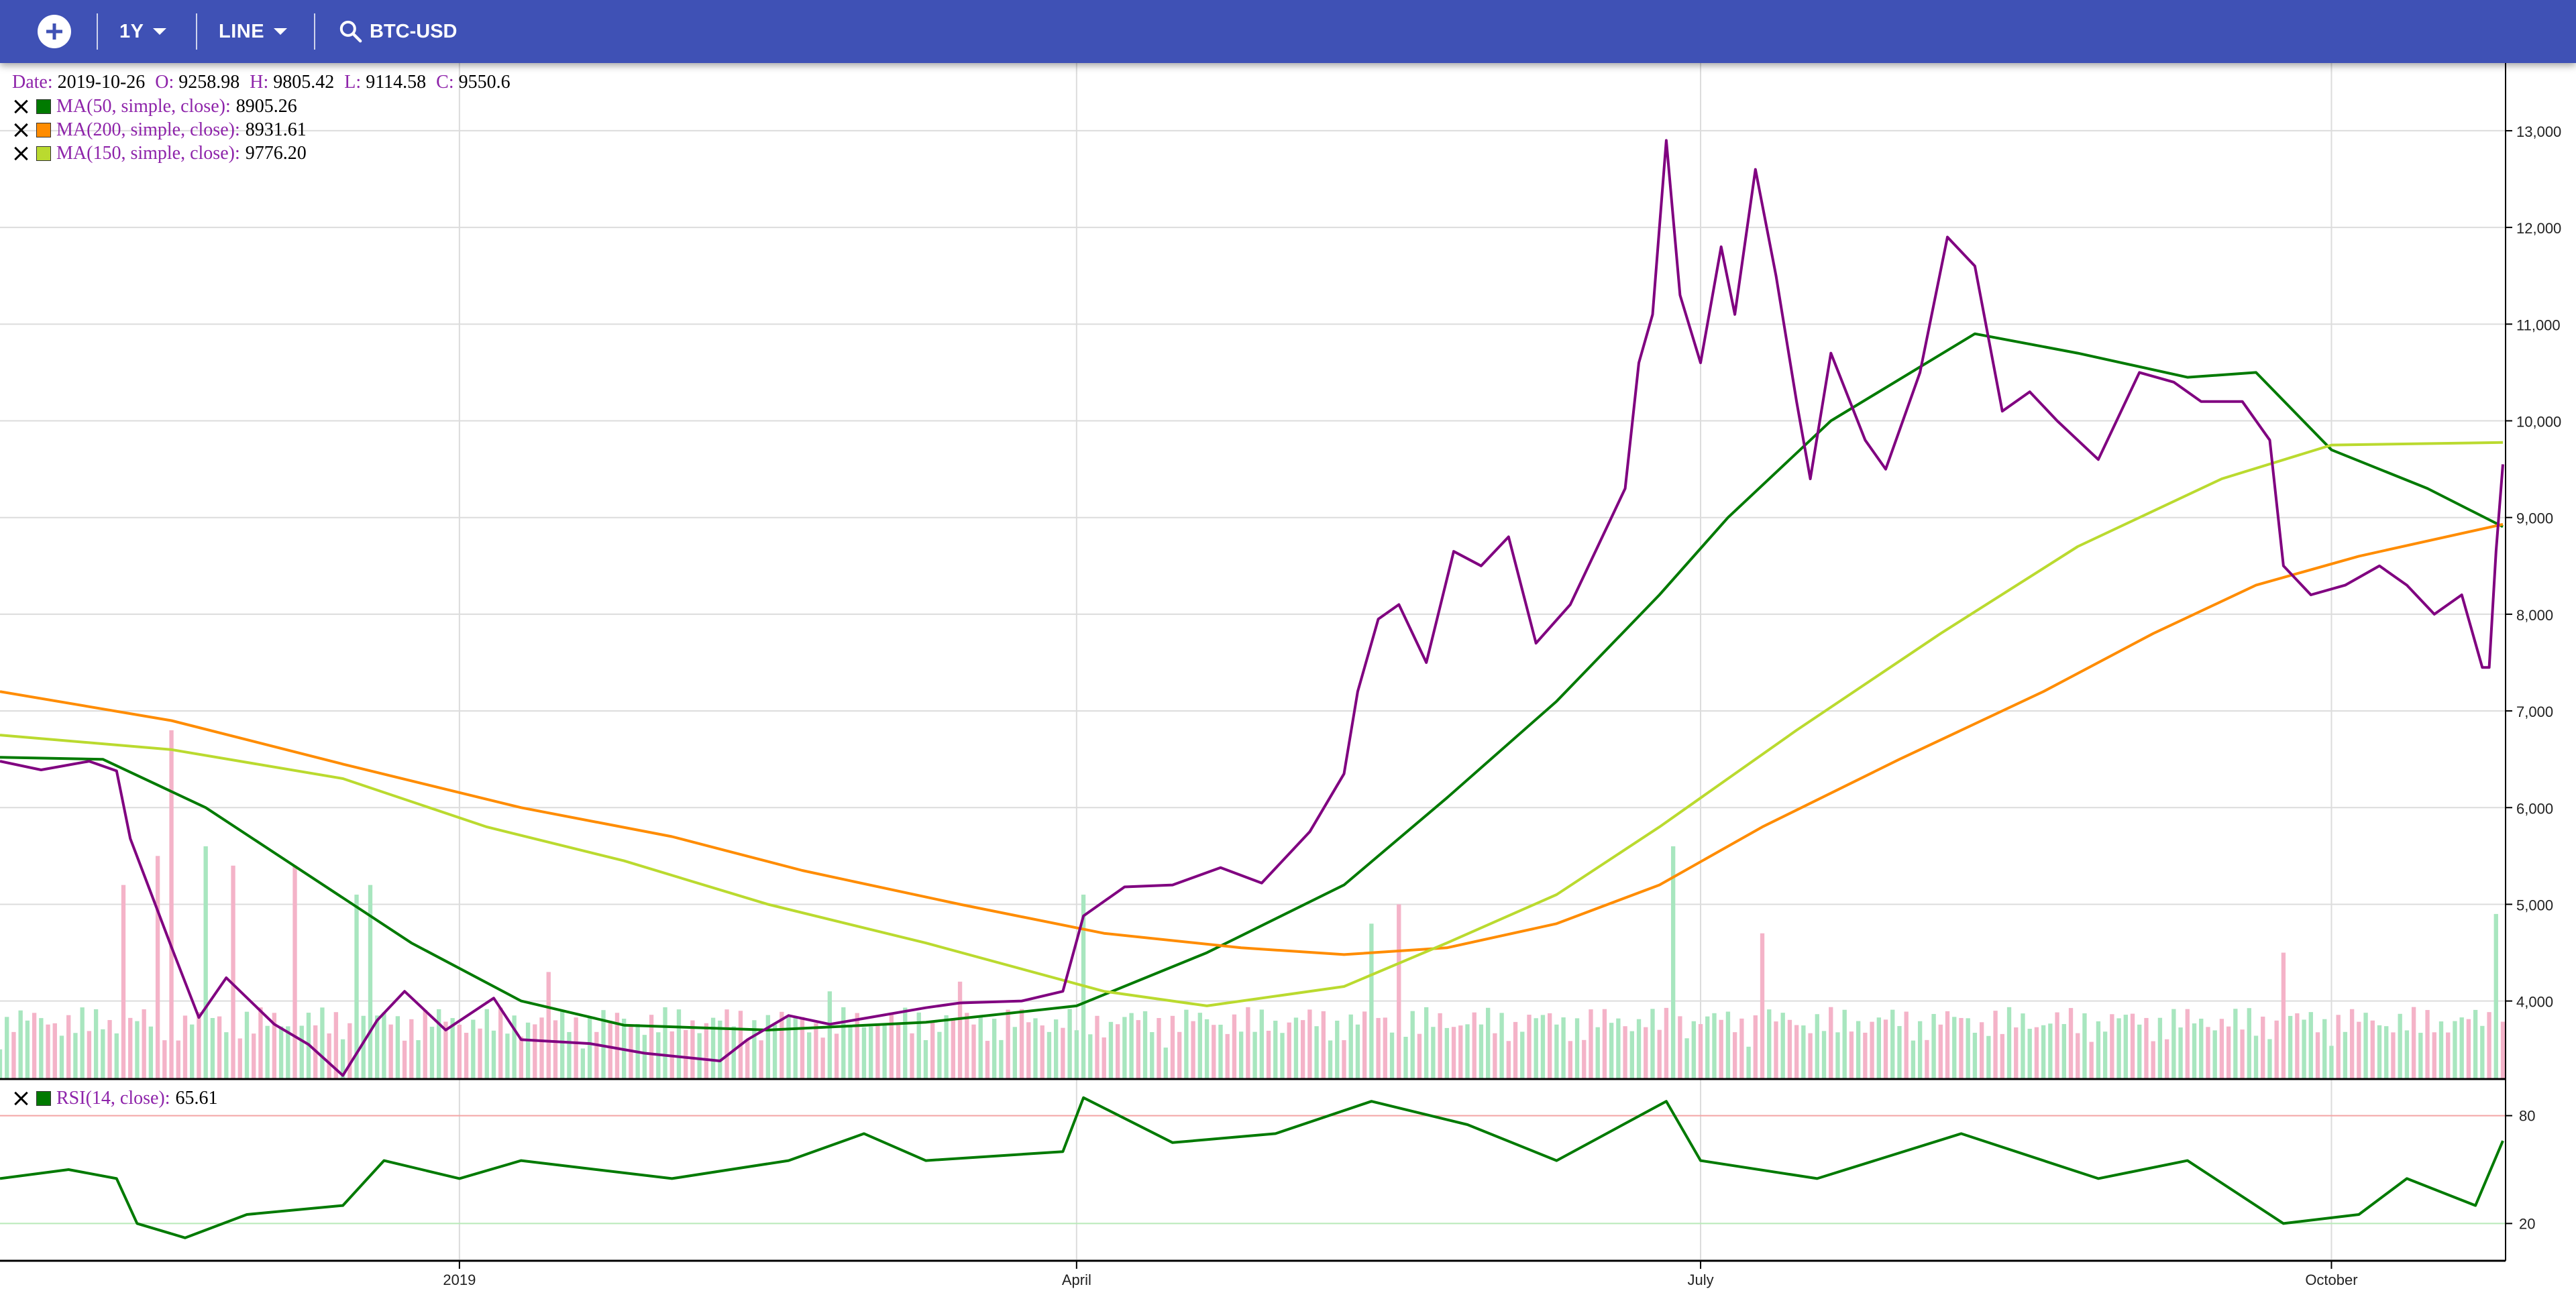  Describe the element at coordinates (2534, 519) in the screenshot. I see `y-tick-label: 9,000` at that location.